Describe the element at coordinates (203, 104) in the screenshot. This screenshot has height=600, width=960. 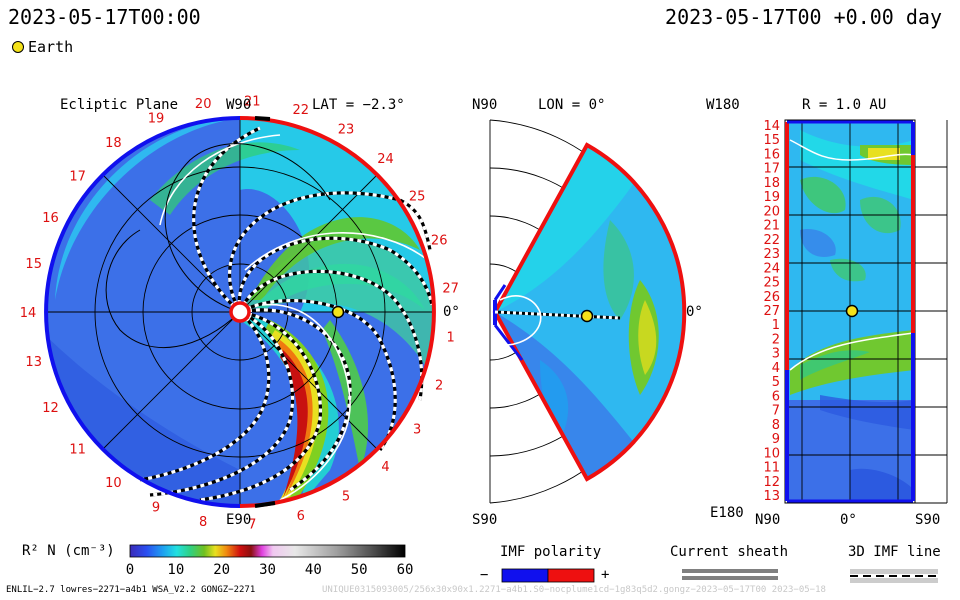
I see `carrington-label: 20` at that location.